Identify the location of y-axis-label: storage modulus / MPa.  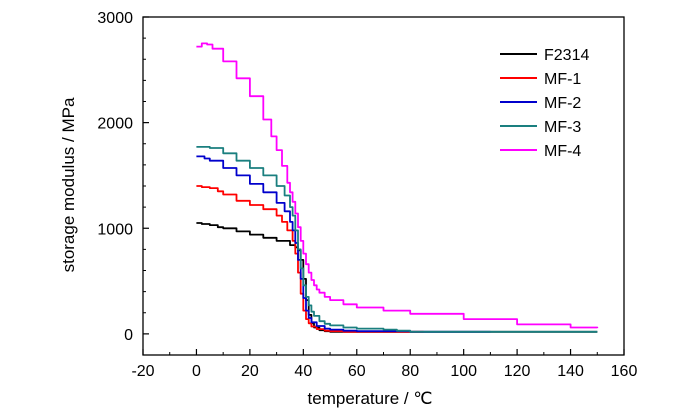
(68, 184).